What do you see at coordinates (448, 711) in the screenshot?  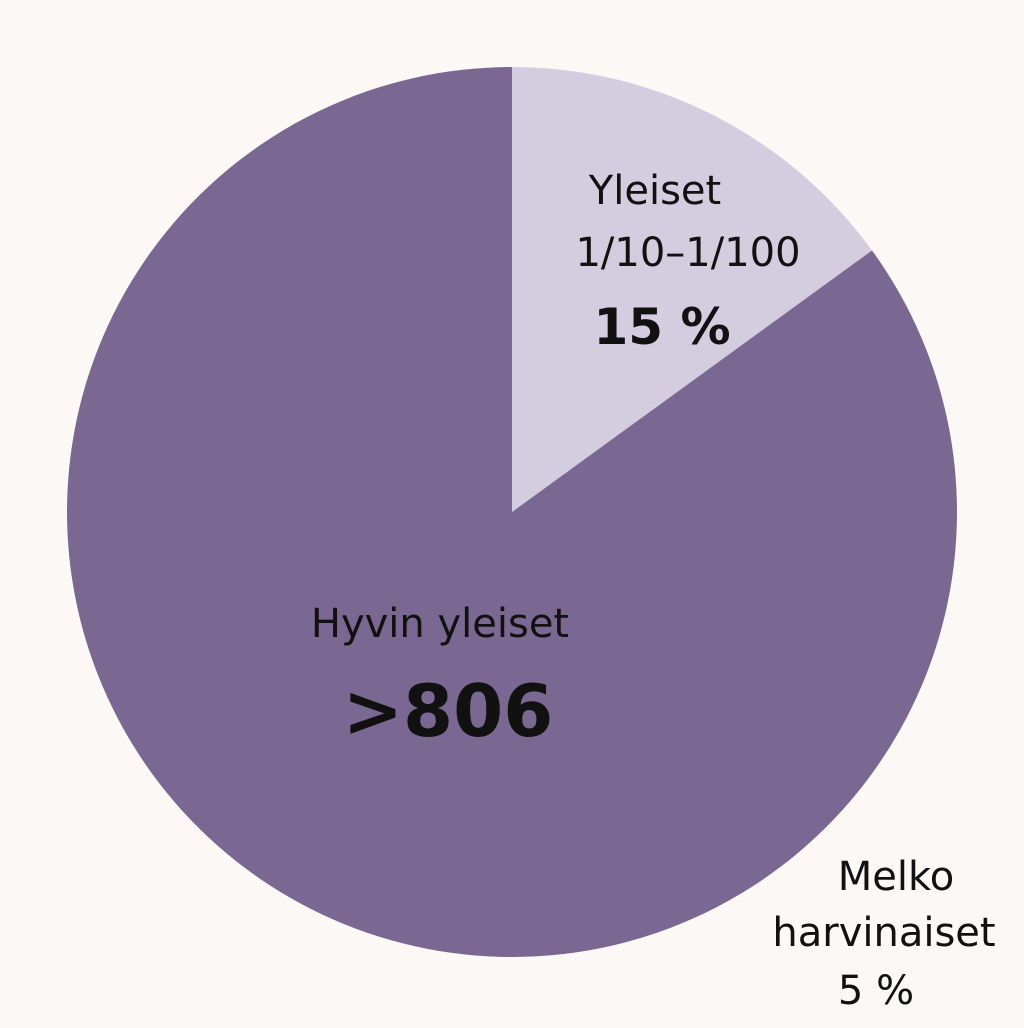 I see `slice-label-hyvin-yleiset-value: >806` at bounding box center [448, 711].